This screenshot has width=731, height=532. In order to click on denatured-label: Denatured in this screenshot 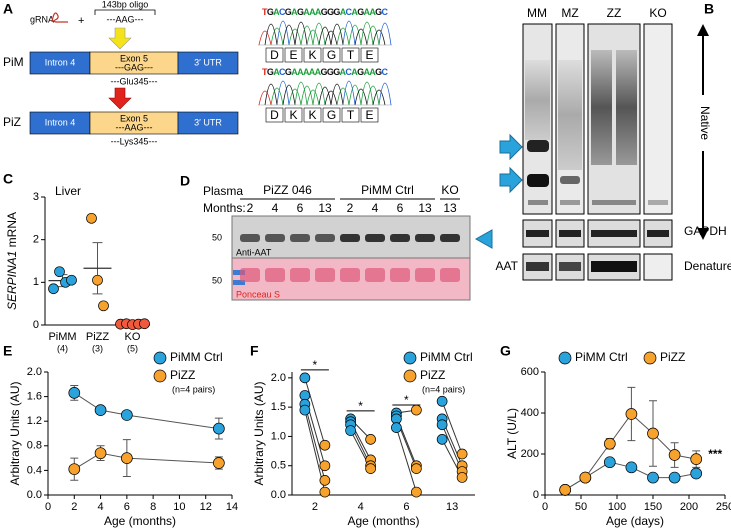, I will do `click(707, 266)`.